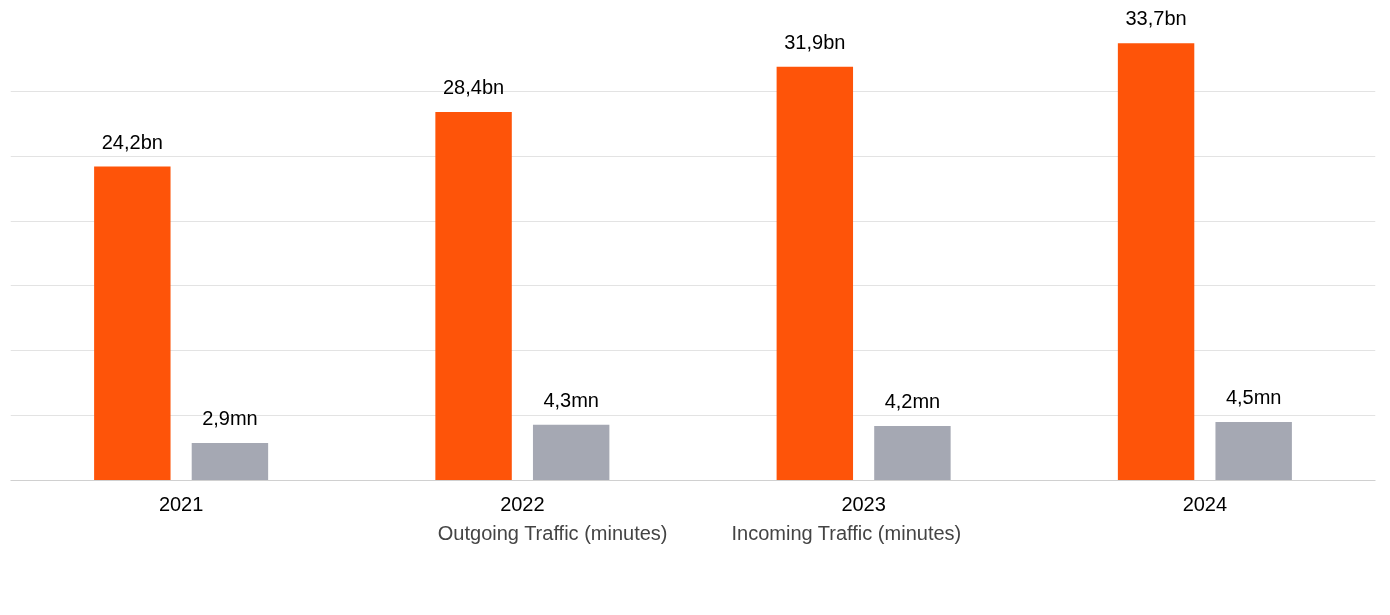  Describe the element at coordinates (552, 533) in the screenshot. I see `text: Outgoing Traffic (minutes)` at that location.